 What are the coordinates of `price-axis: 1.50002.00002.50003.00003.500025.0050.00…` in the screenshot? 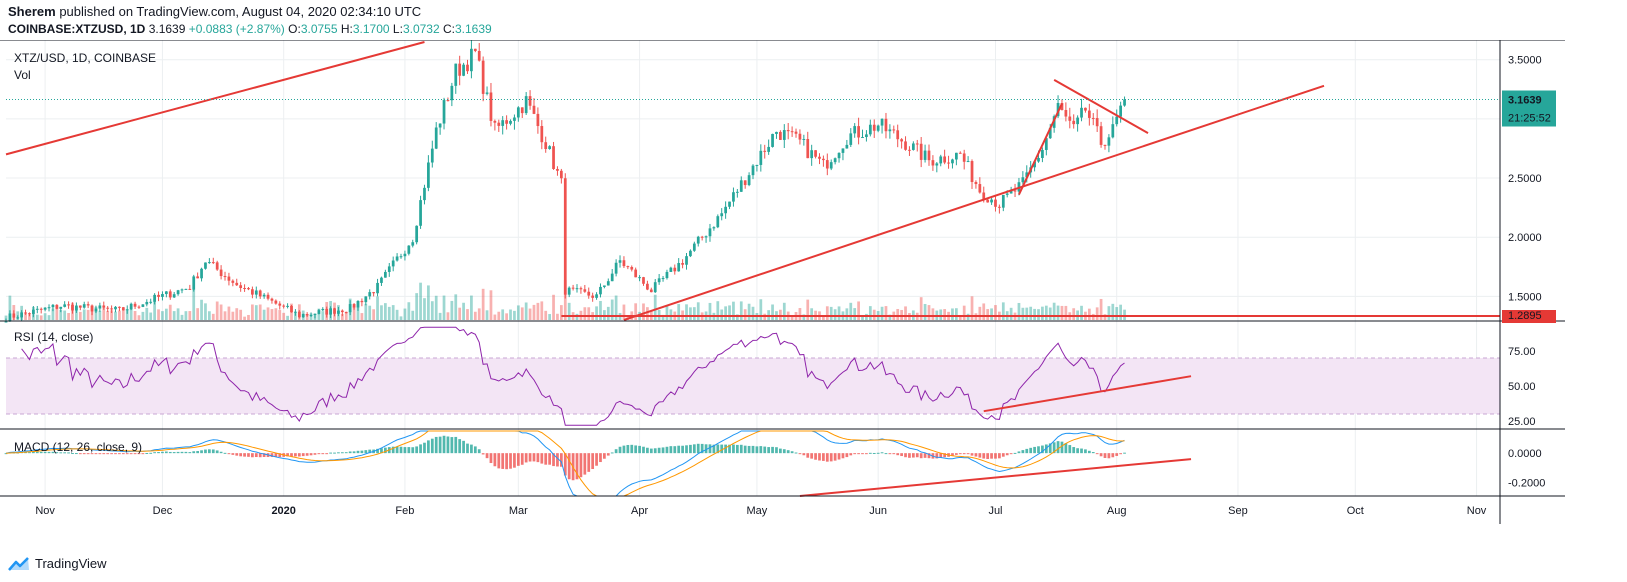 It's located at (1529, 272).